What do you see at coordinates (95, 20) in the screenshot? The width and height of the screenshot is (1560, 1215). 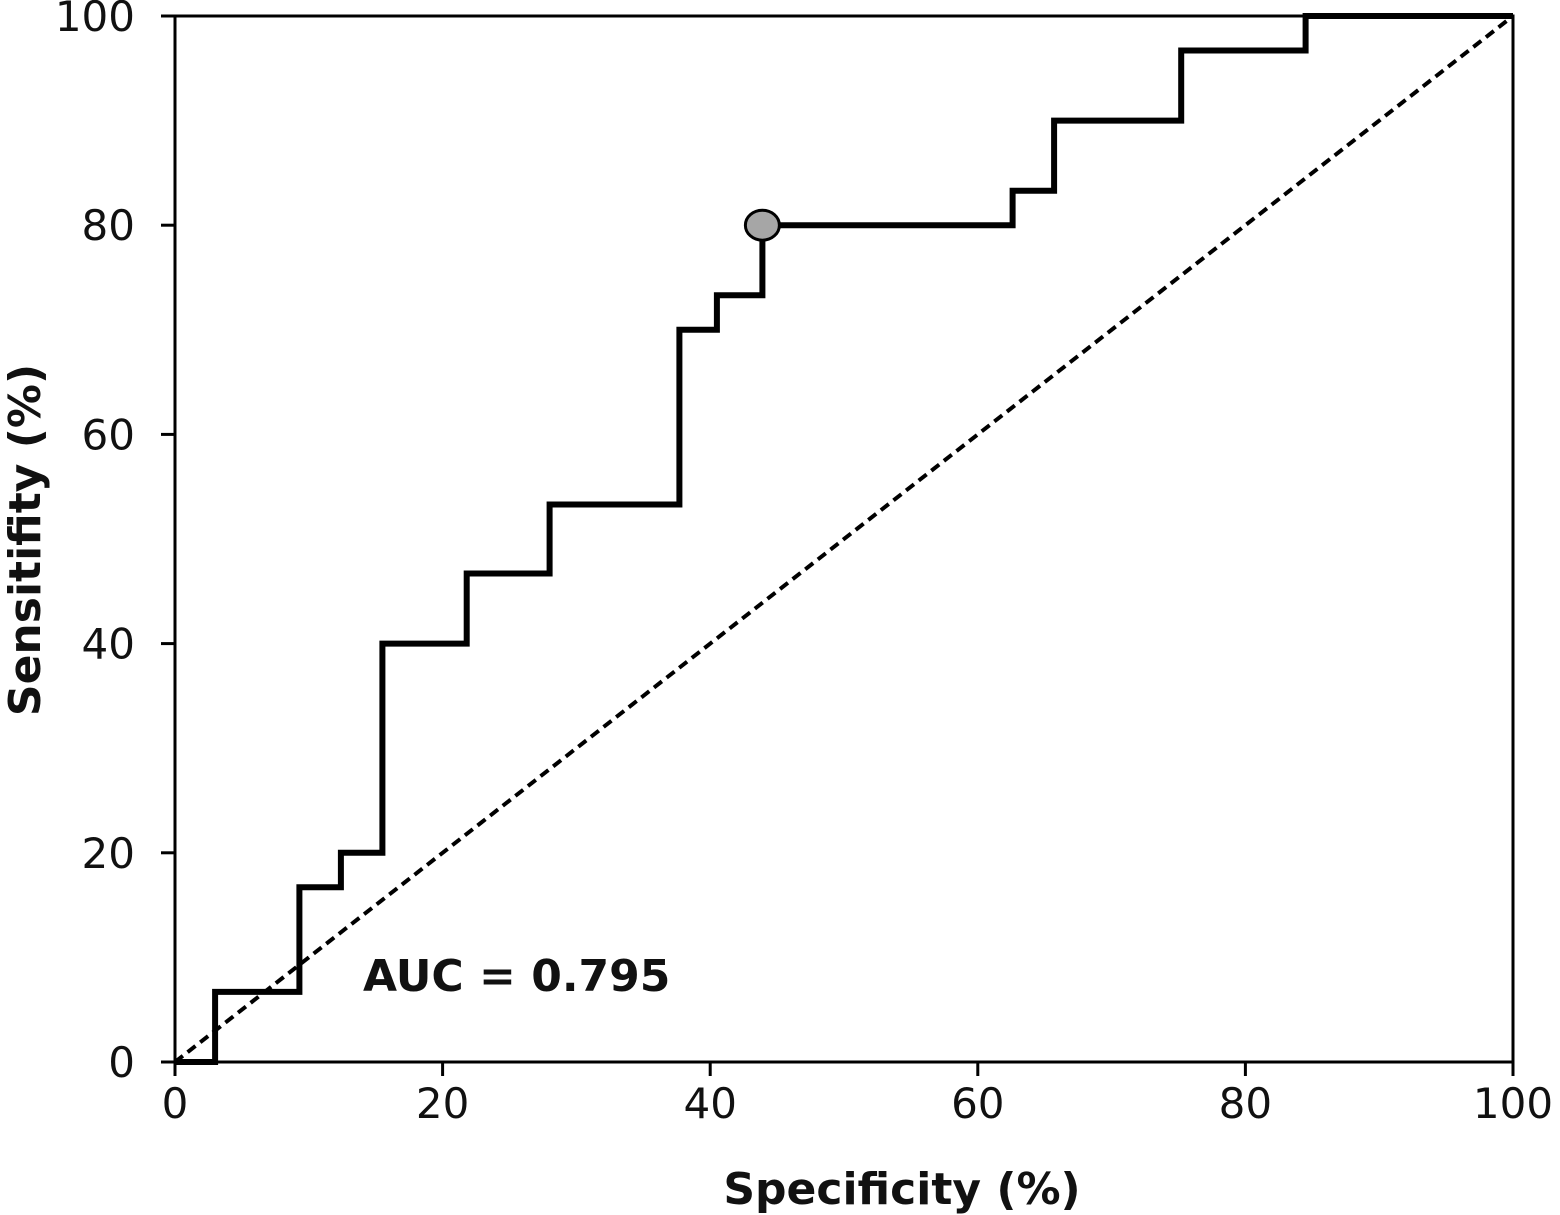 I see `y-tick-label: 100` at bounding box center [95, 20].